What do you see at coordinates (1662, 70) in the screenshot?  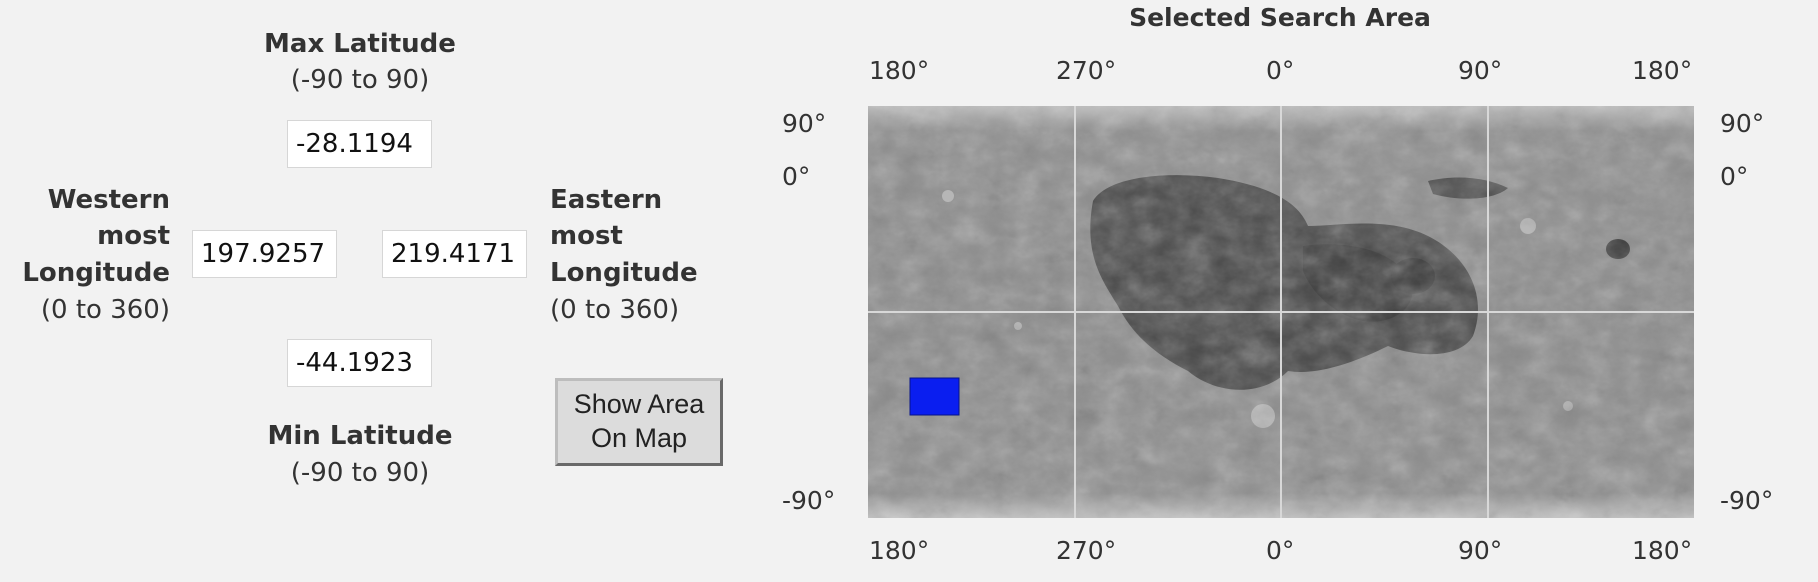 I see `top-tick-180-right: 180°` at bounding box center [1662, 70].